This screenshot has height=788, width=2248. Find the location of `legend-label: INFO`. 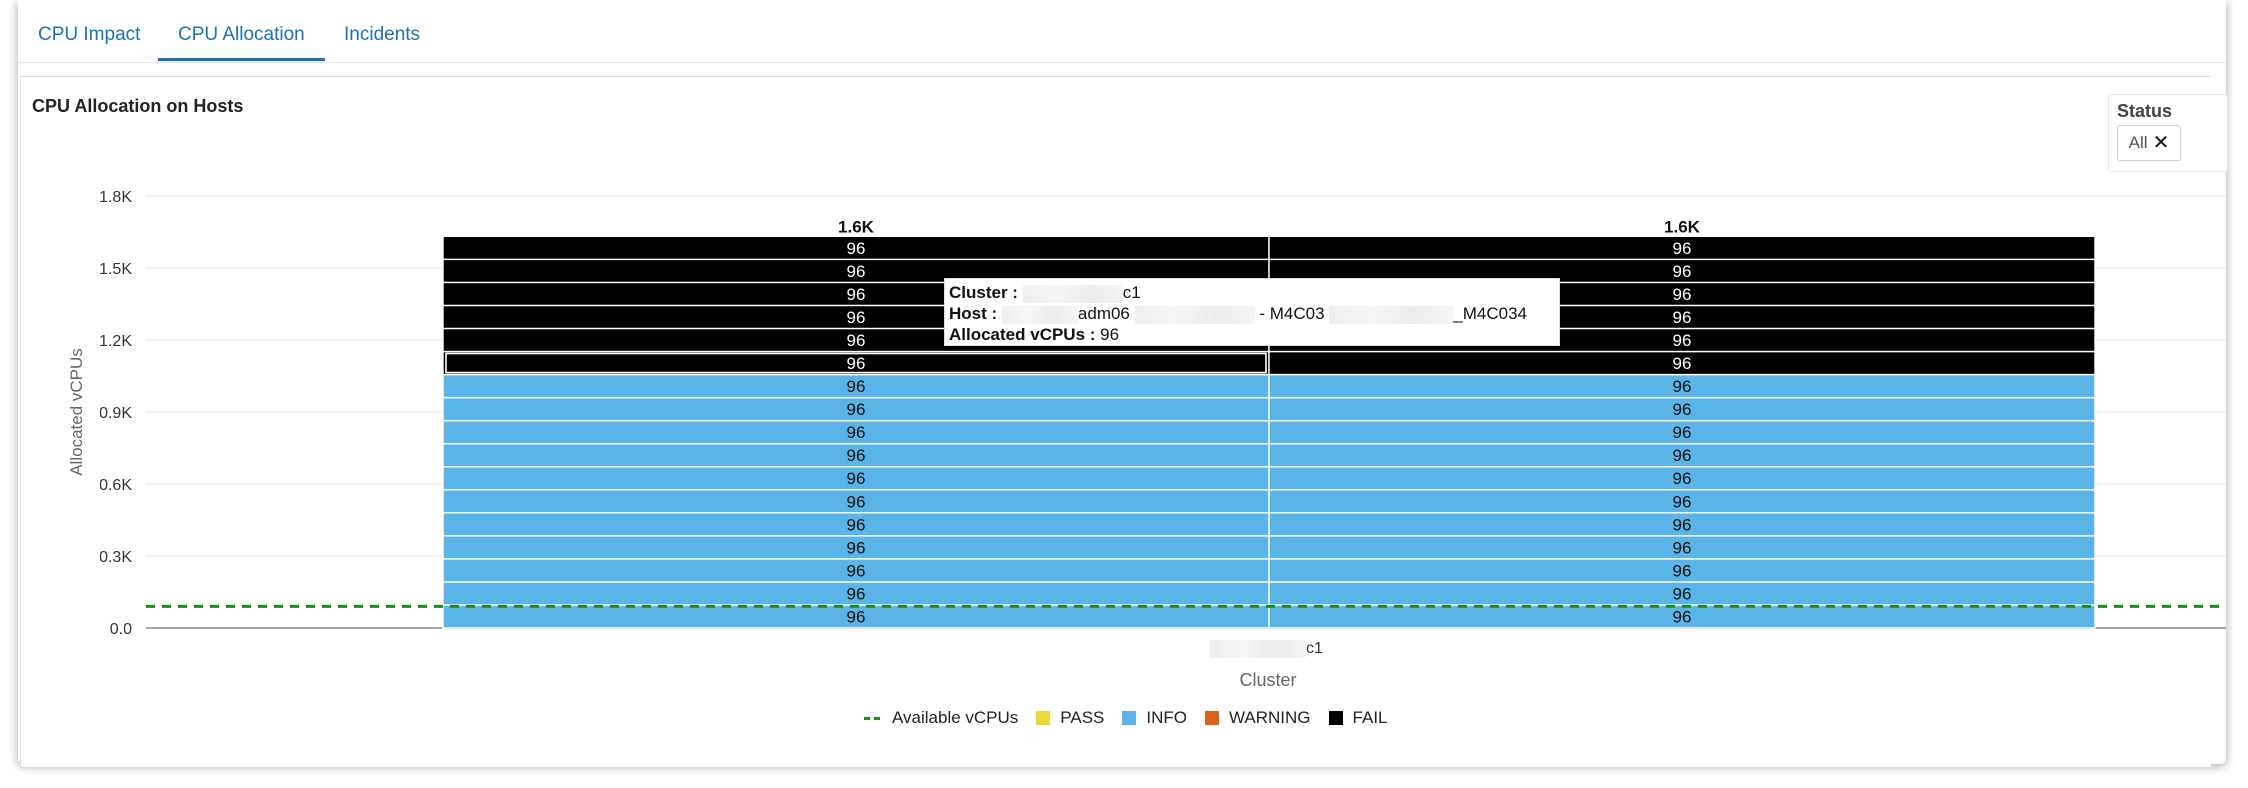

legend-label: INFO is located at coordinates (1166, 717).